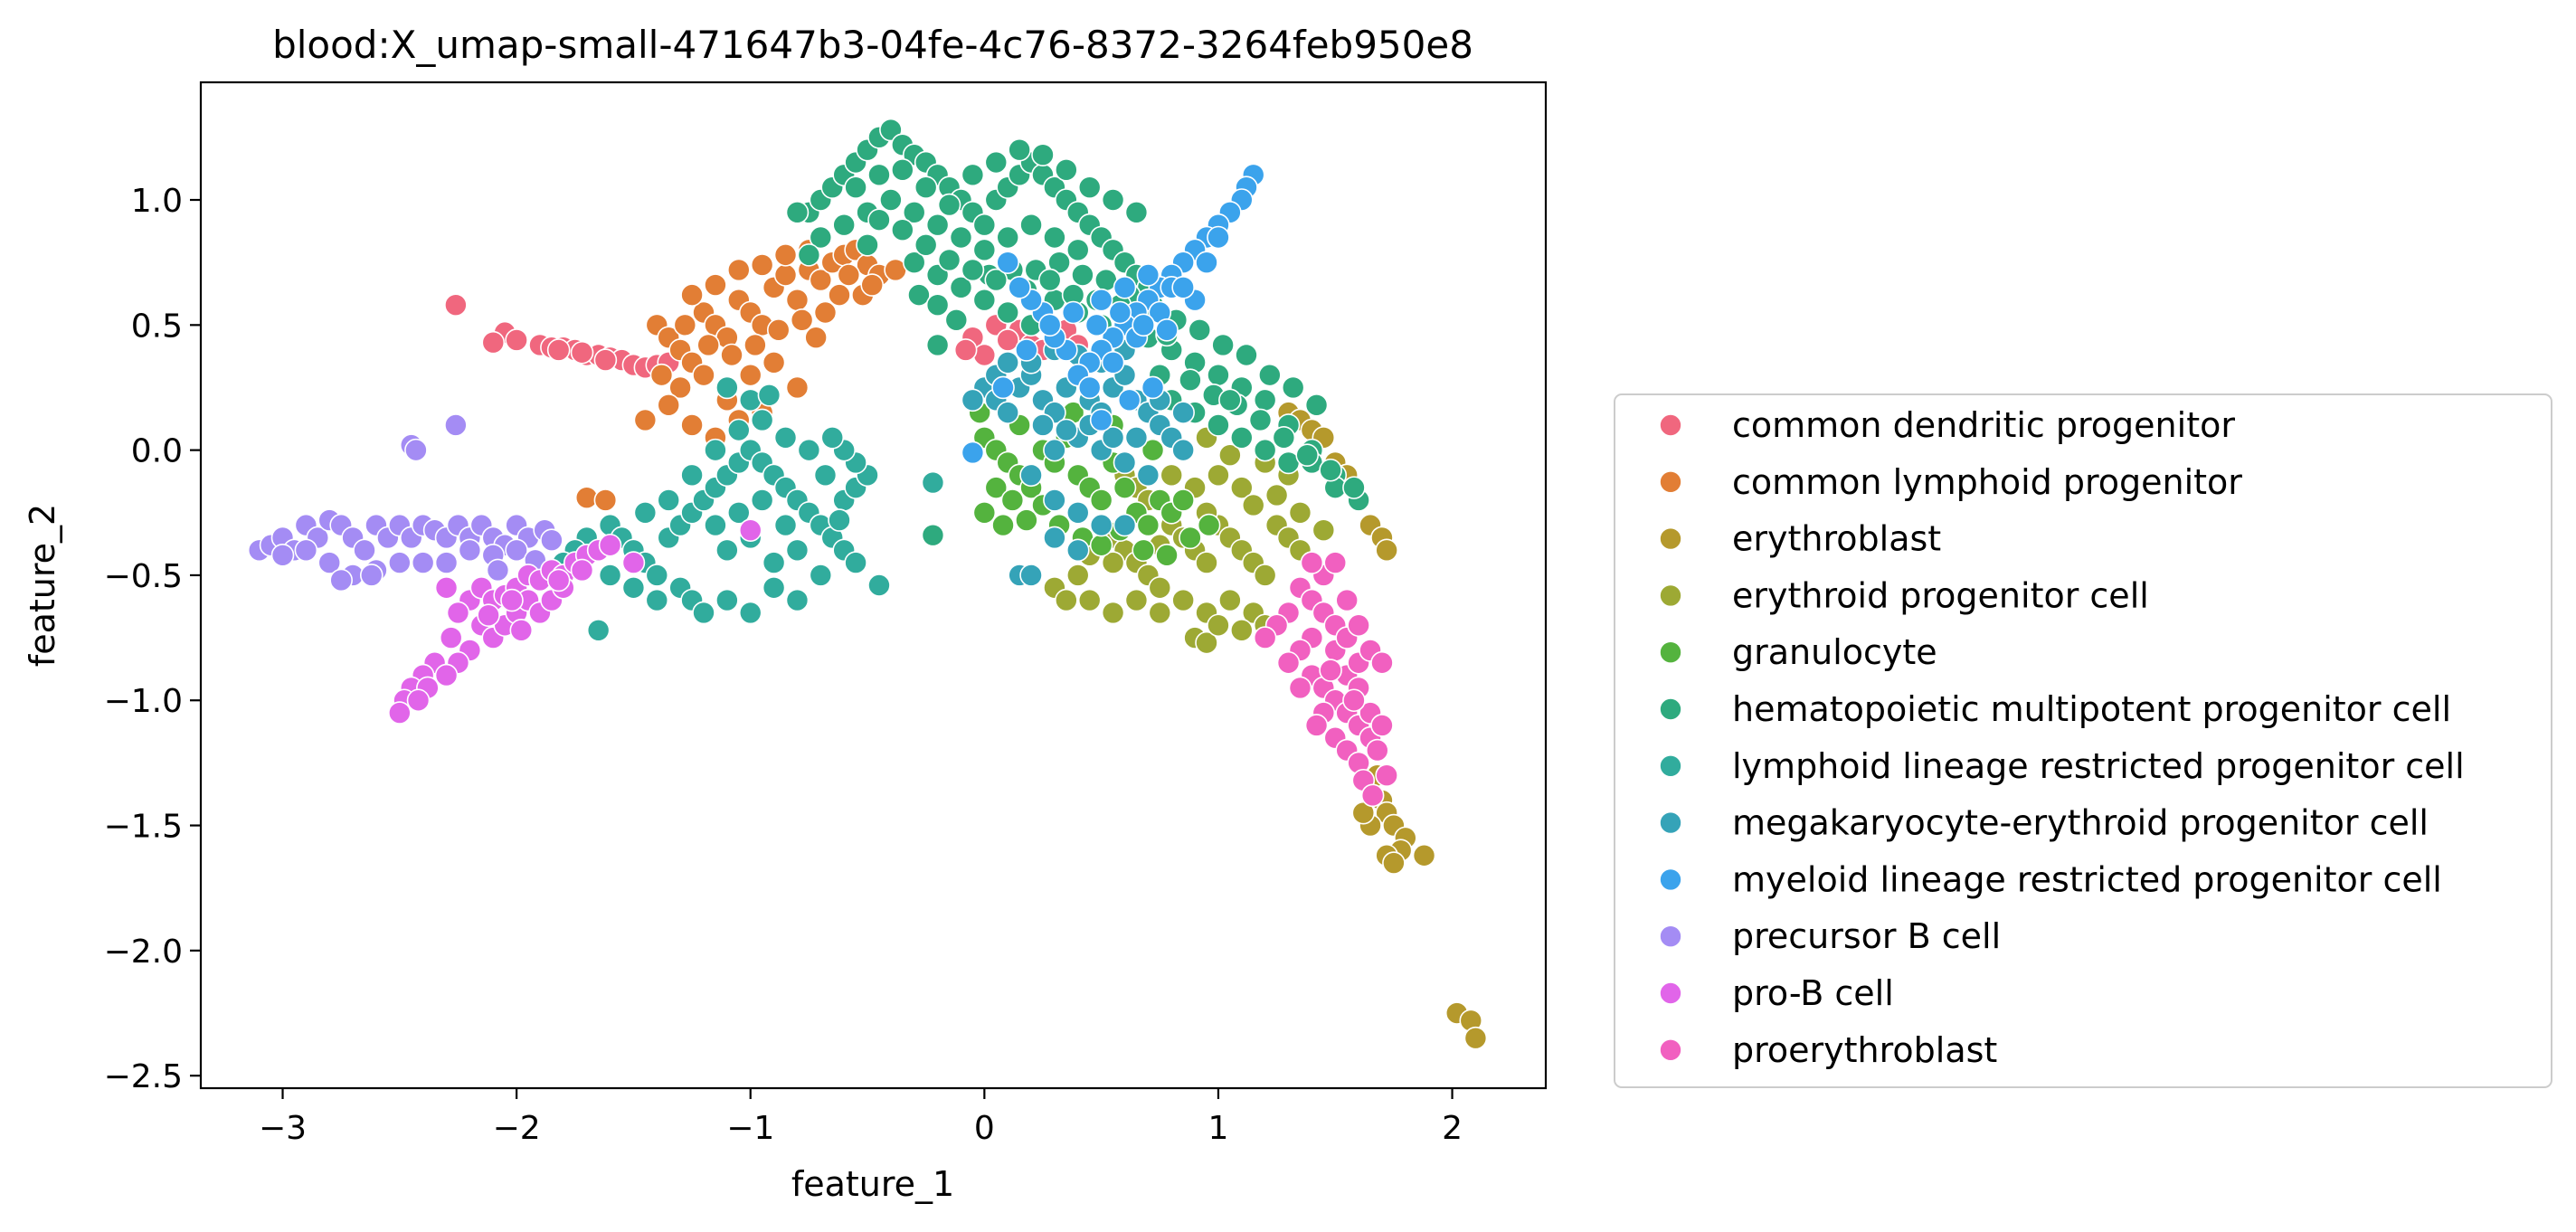  Describe the element at coordinates (1865, 1050) in the screenshot. I see `legend-label: proerythroblast` at that location.